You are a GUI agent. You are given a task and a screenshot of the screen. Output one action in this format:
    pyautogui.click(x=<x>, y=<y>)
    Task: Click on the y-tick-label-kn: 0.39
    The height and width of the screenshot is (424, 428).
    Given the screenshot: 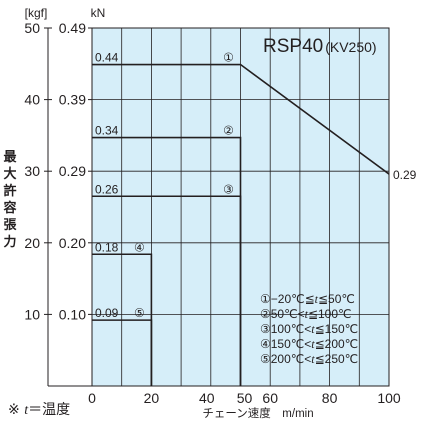 What is the action you would take?
    pyautogui.click(x=72, y=100)
    